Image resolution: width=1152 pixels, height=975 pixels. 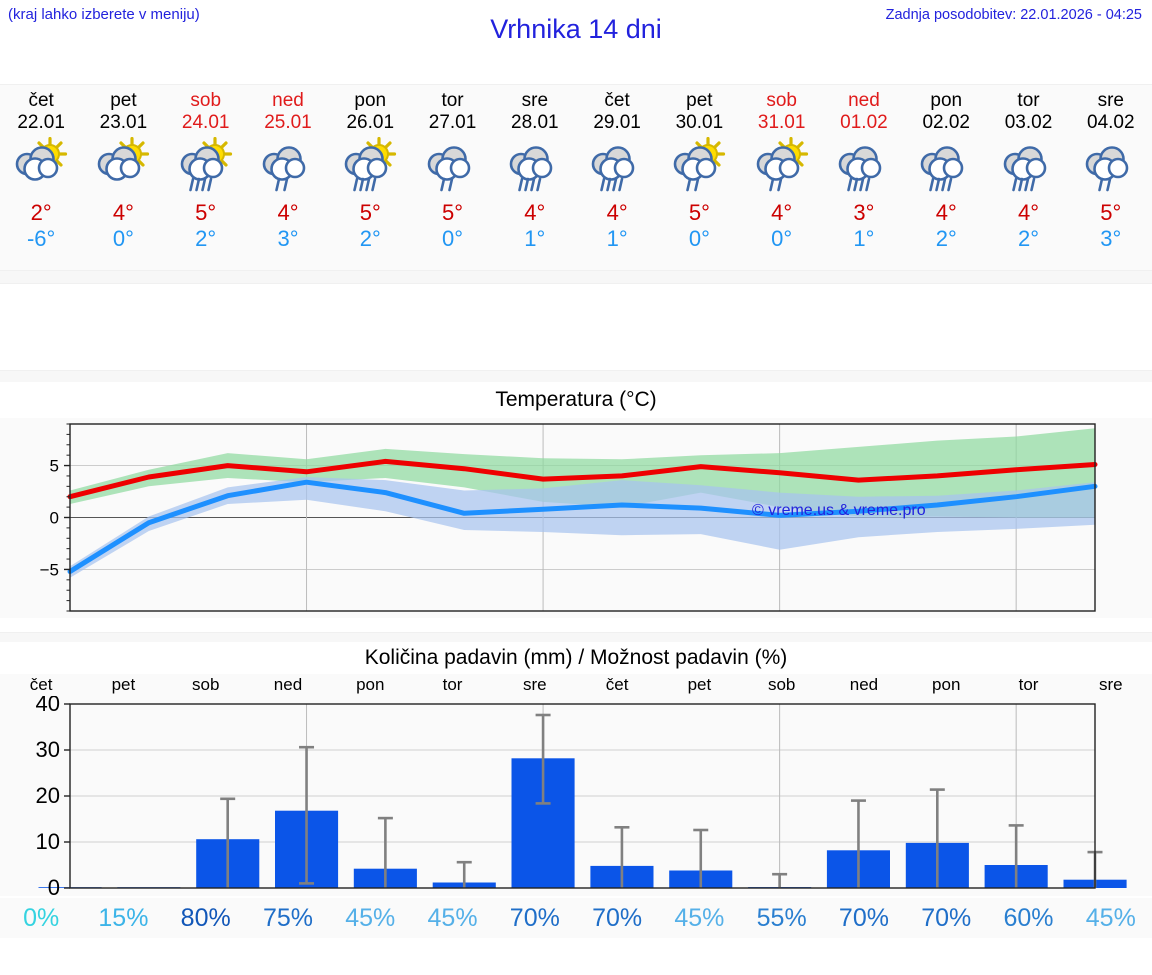 I want to click on day-column: pet 23.01 4° 0°, so click(x=123, y=178).